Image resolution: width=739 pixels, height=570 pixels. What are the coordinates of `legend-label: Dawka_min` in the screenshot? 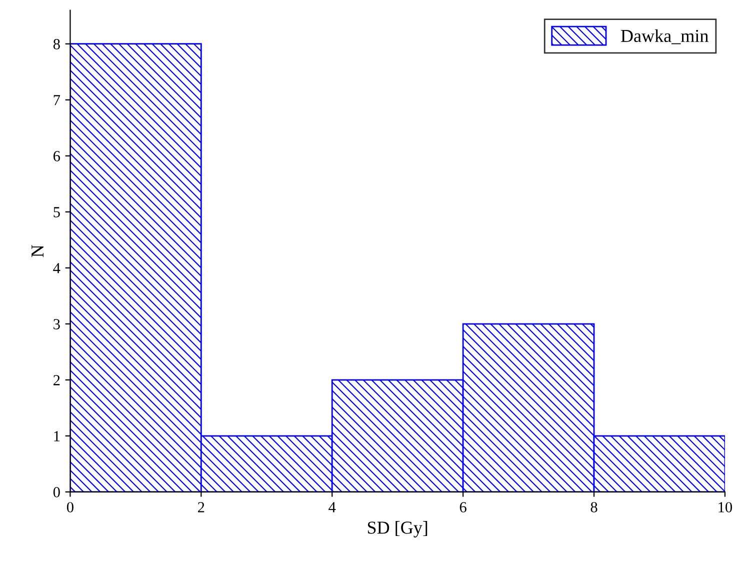 It's located at (664, 36).